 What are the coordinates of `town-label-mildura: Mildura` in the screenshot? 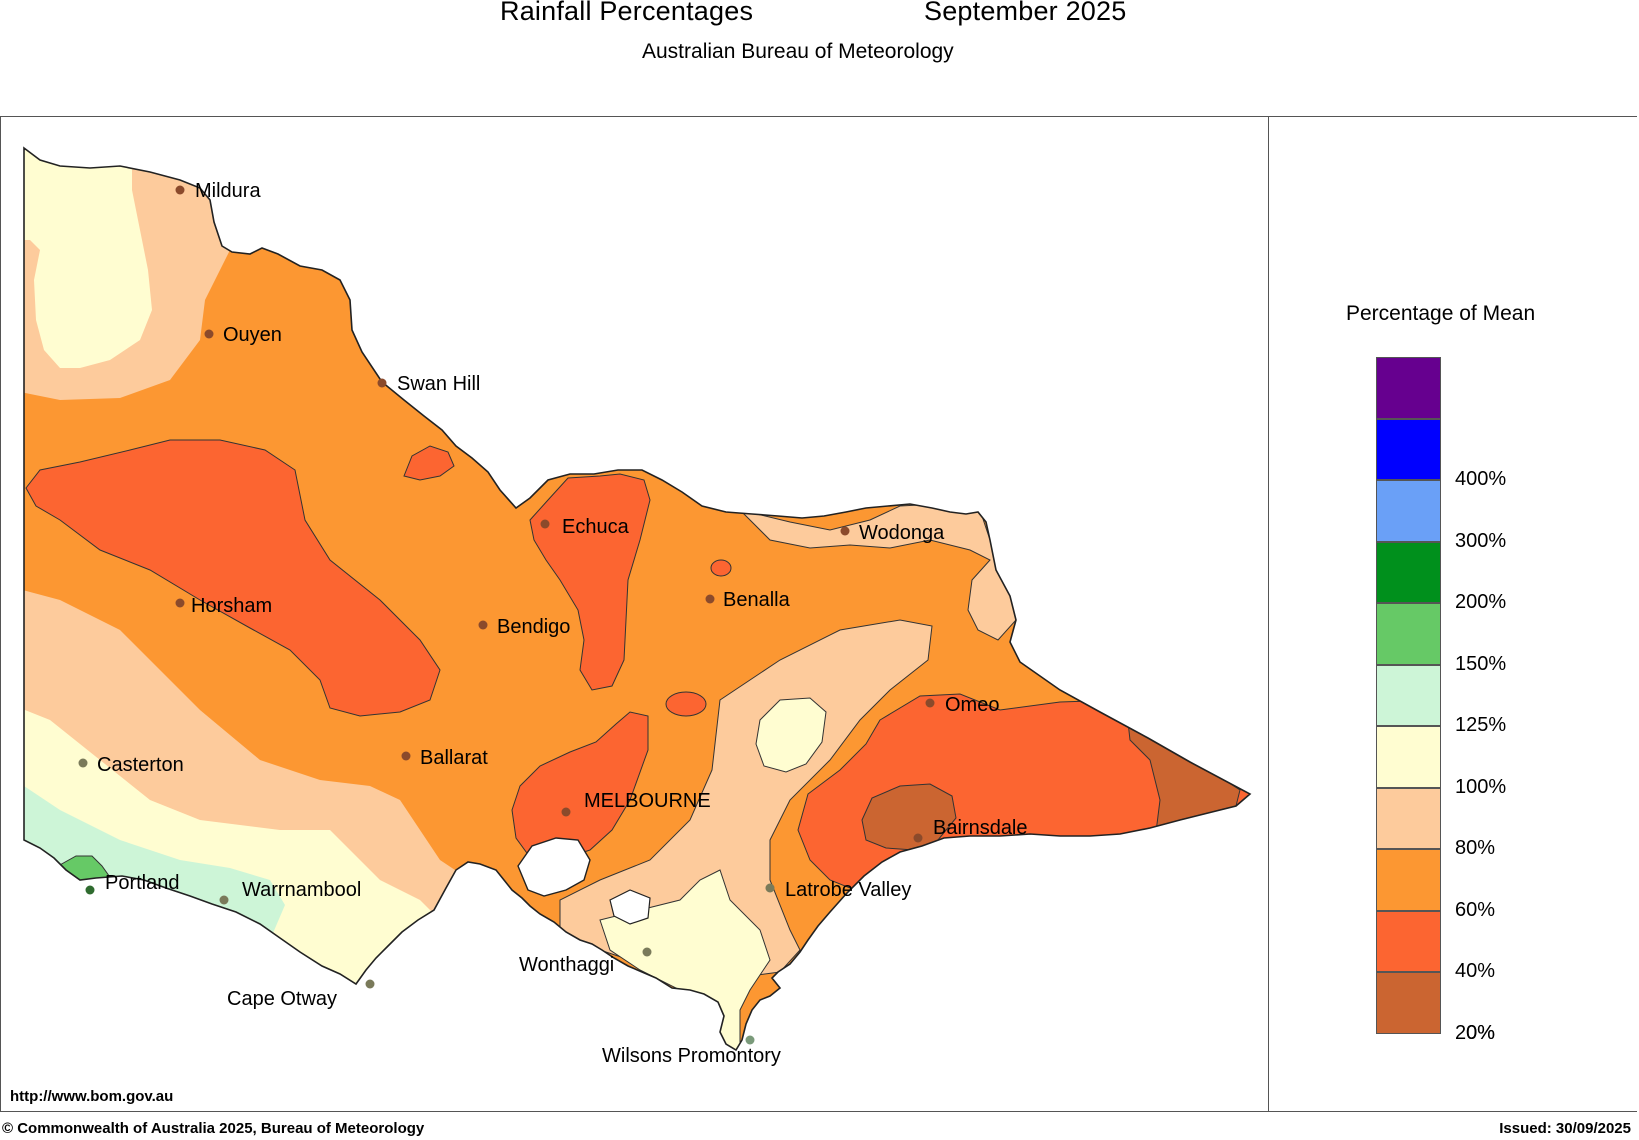 It's located at (228, 191).